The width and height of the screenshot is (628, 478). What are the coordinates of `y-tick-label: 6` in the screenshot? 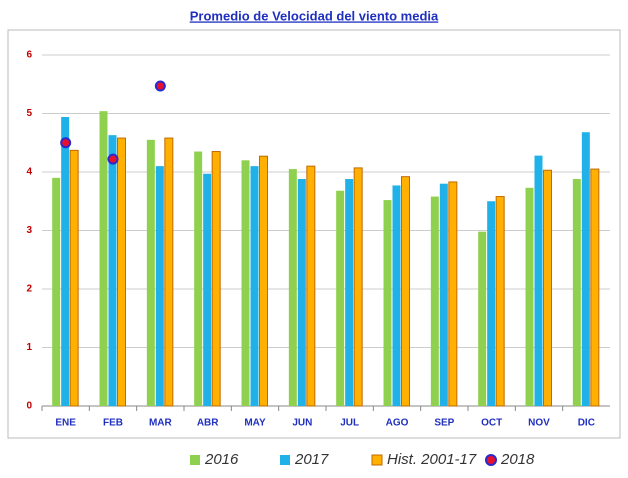 It's located at (29, 55).